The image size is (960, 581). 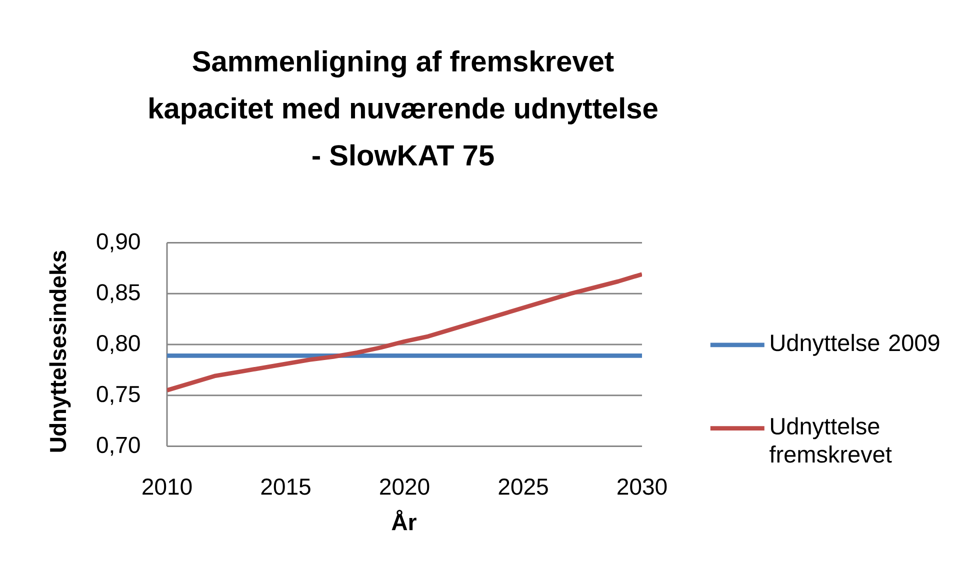 I want to click on x-tick-label: 2015, so click(x=285, y=486).